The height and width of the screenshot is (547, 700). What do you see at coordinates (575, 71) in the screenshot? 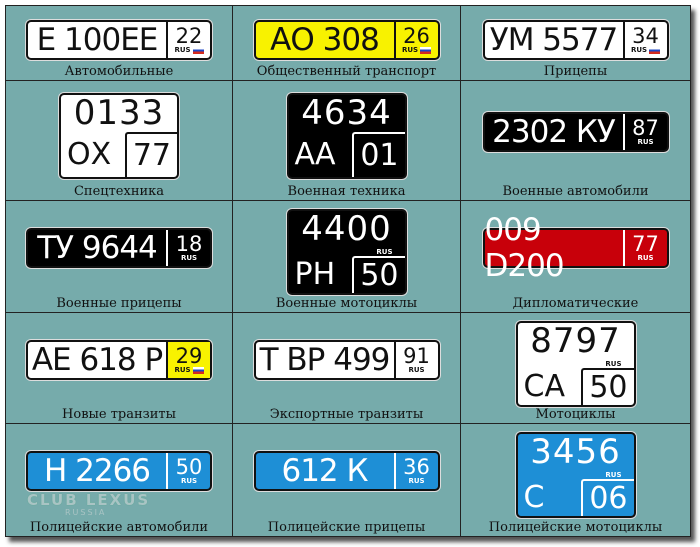
I see `plate-caption: Прицепы` at bounding box center [575, 71].